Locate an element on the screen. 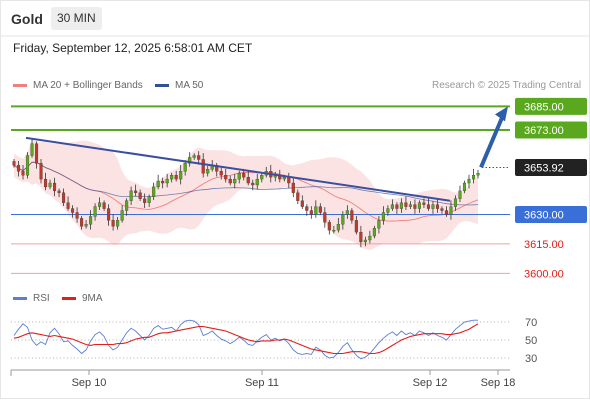  rsi-swatch is located at coordinates (20, 298).